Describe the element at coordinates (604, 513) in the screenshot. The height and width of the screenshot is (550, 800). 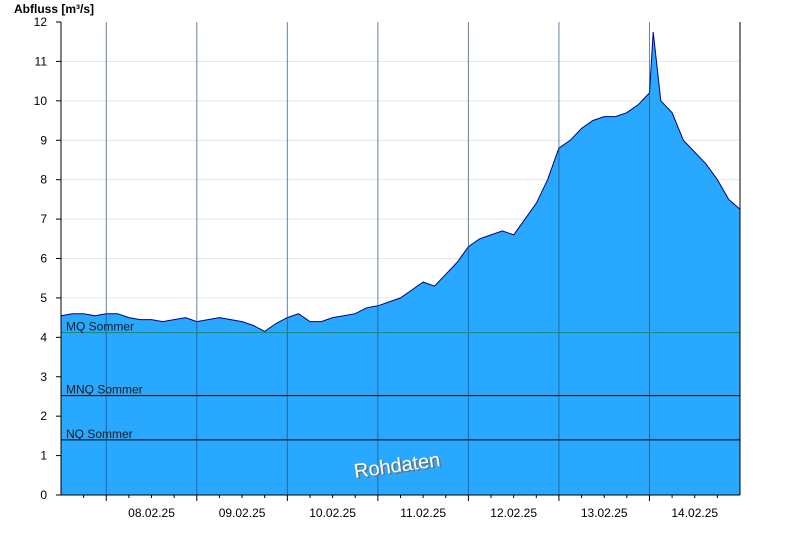
I see `x-tick-label: 13.02.25` at that location.